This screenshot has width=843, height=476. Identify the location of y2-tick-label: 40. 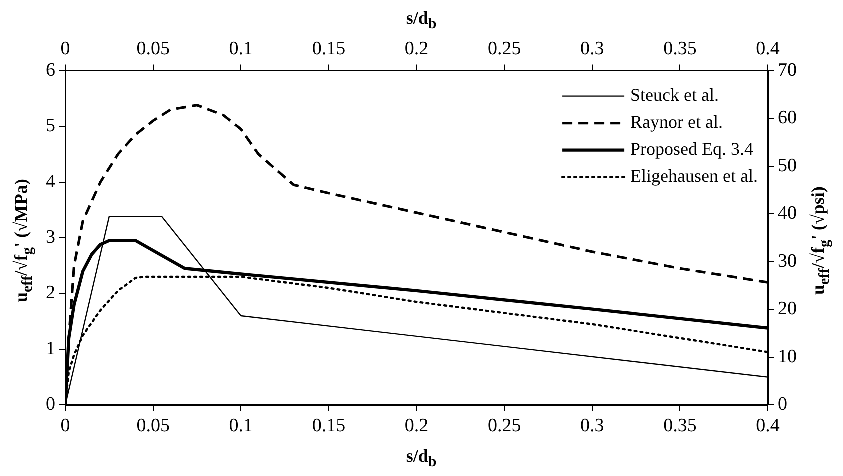
(787, 213).